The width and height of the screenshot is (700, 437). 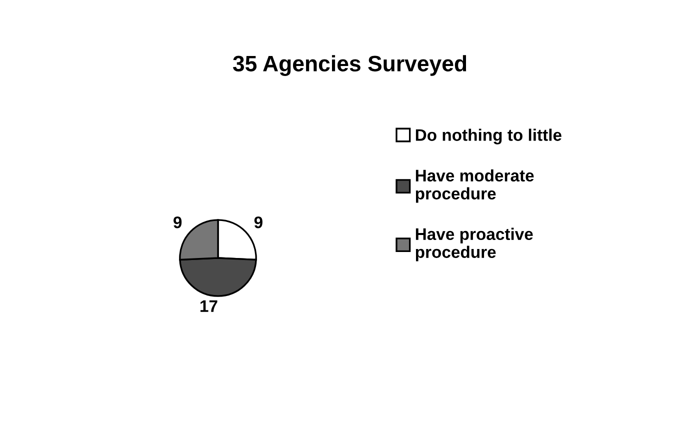 I want to click on data-label: 17, so click(x=209, y=306).